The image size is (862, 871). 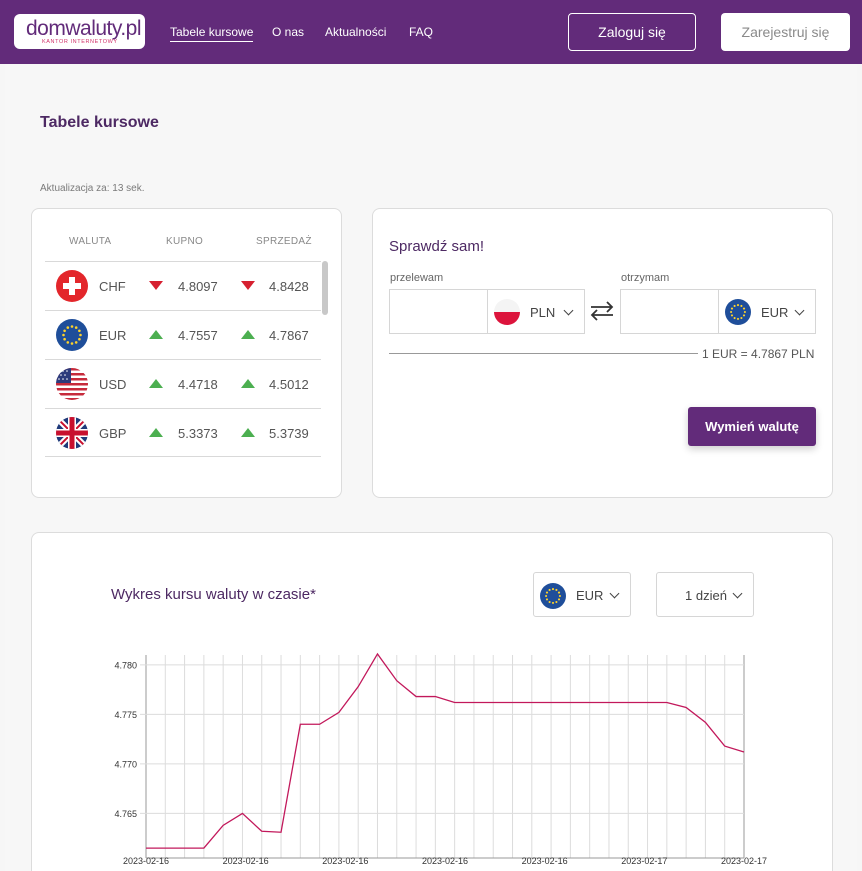 I want to click on logo-text: domwaluty.pl, so click(x=84, y=28).